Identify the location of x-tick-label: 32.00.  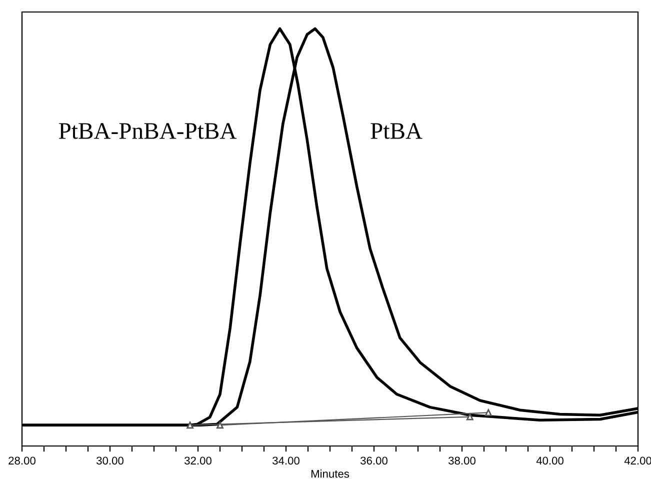
(198, 460).